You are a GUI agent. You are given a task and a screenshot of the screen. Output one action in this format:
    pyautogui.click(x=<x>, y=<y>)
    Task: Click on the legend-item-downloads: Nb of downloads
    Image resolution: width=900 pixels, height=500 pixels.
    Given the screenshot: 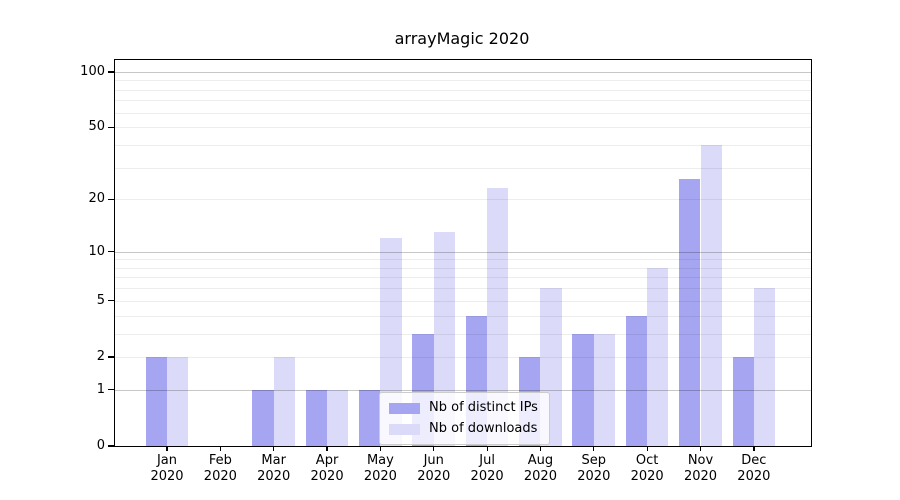 What is the action you would take?
    pyautogui.click(x=463, y=429)
    